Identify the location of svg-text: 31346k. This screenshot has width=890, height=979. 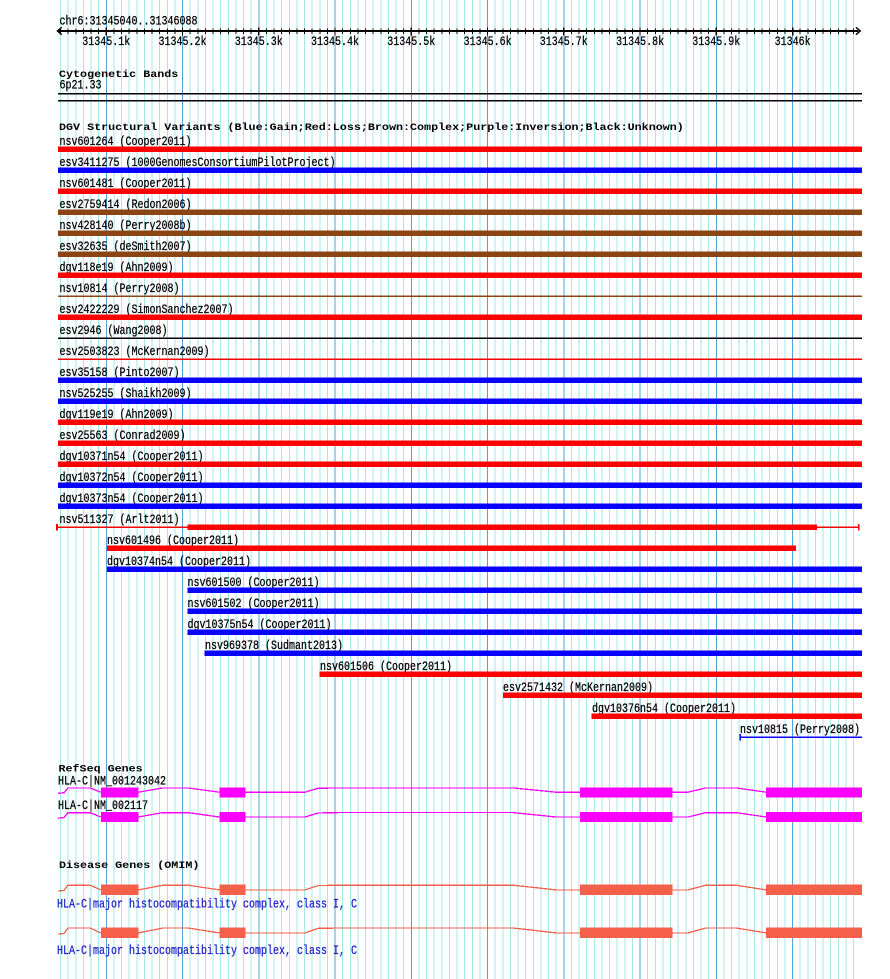
(793, 41).